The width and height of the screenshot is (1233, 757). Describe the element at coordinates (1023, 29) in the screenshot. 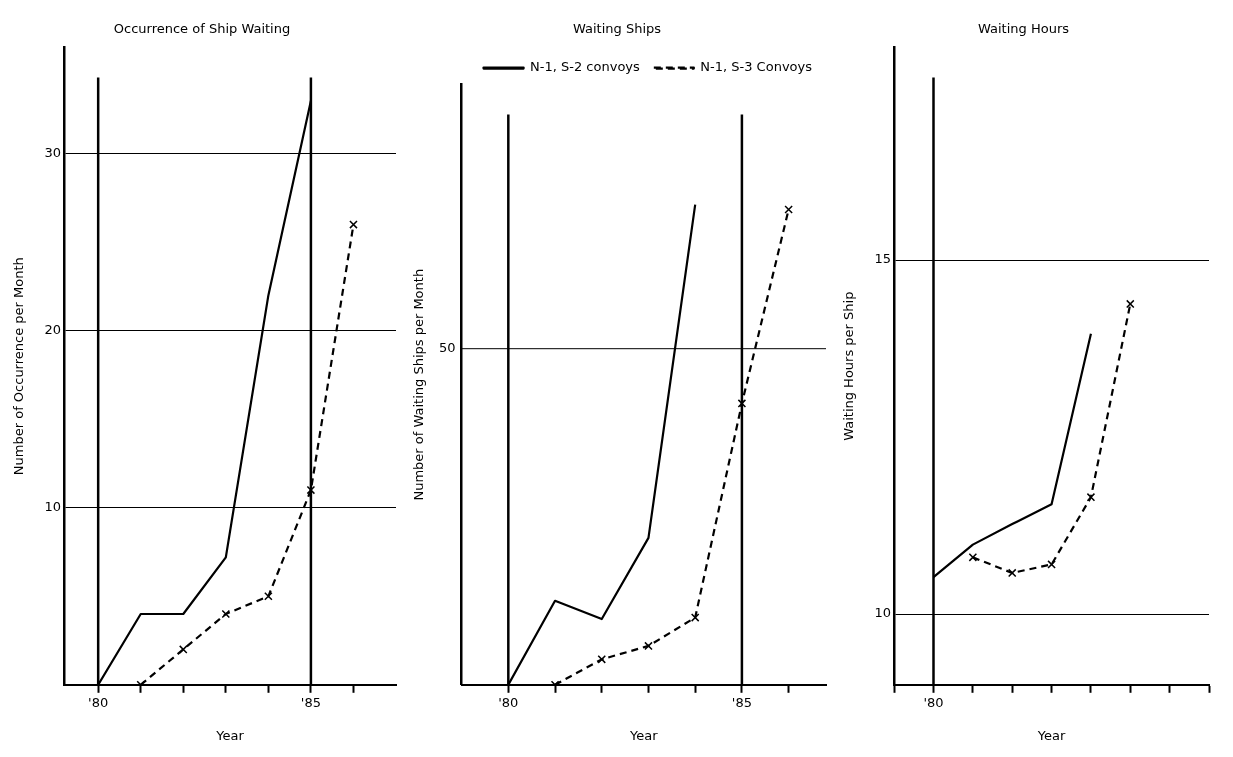

I see `chart-title: Waiting Hours` at that location.